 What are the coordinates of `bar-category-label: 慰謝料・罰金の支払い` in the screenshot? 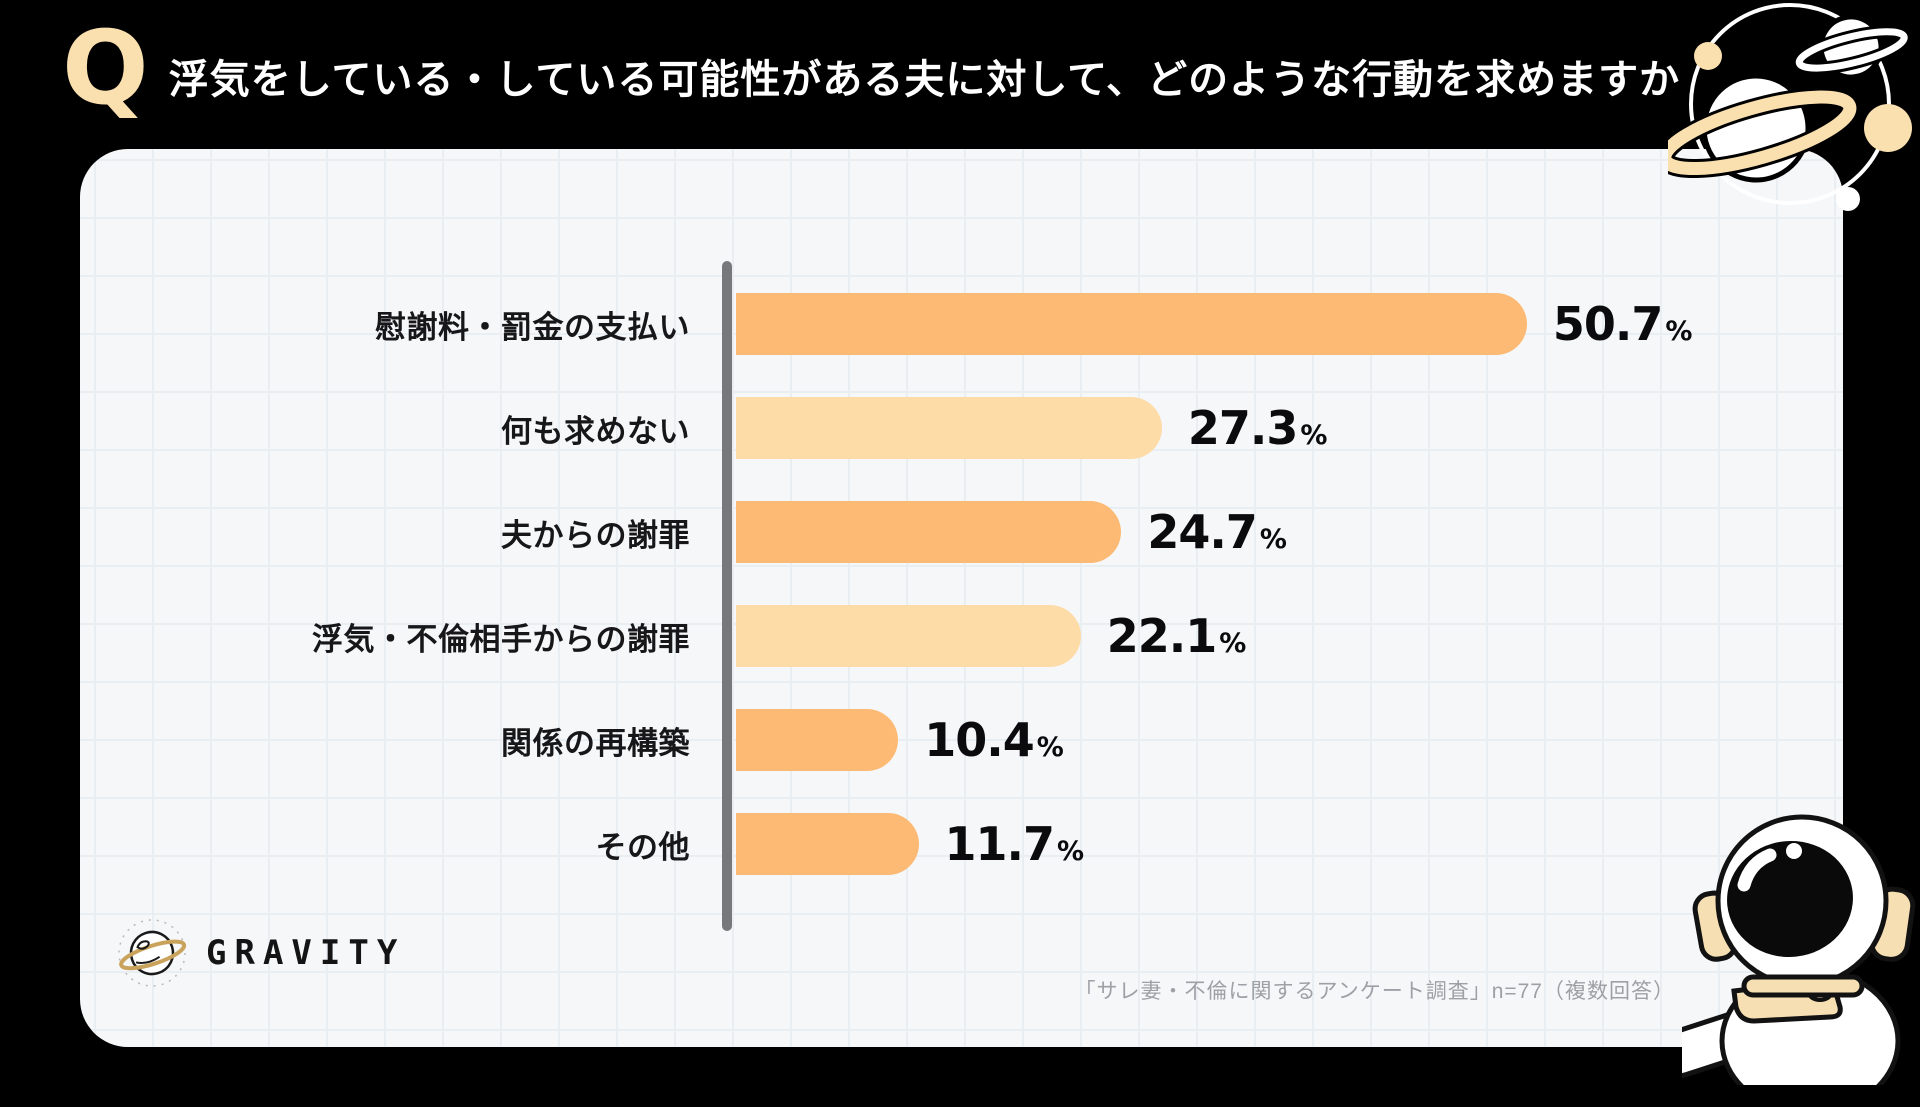 It's located at (532, 327).